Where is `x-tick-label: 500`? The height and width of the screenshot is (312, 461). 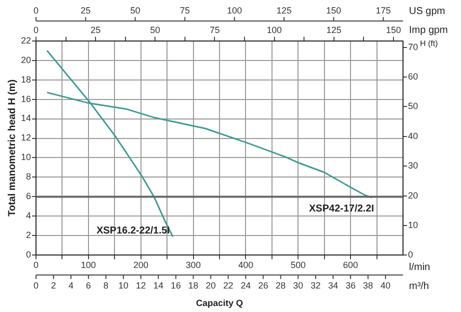
x-tick-label: 500 is located at coordinates (298, 265).